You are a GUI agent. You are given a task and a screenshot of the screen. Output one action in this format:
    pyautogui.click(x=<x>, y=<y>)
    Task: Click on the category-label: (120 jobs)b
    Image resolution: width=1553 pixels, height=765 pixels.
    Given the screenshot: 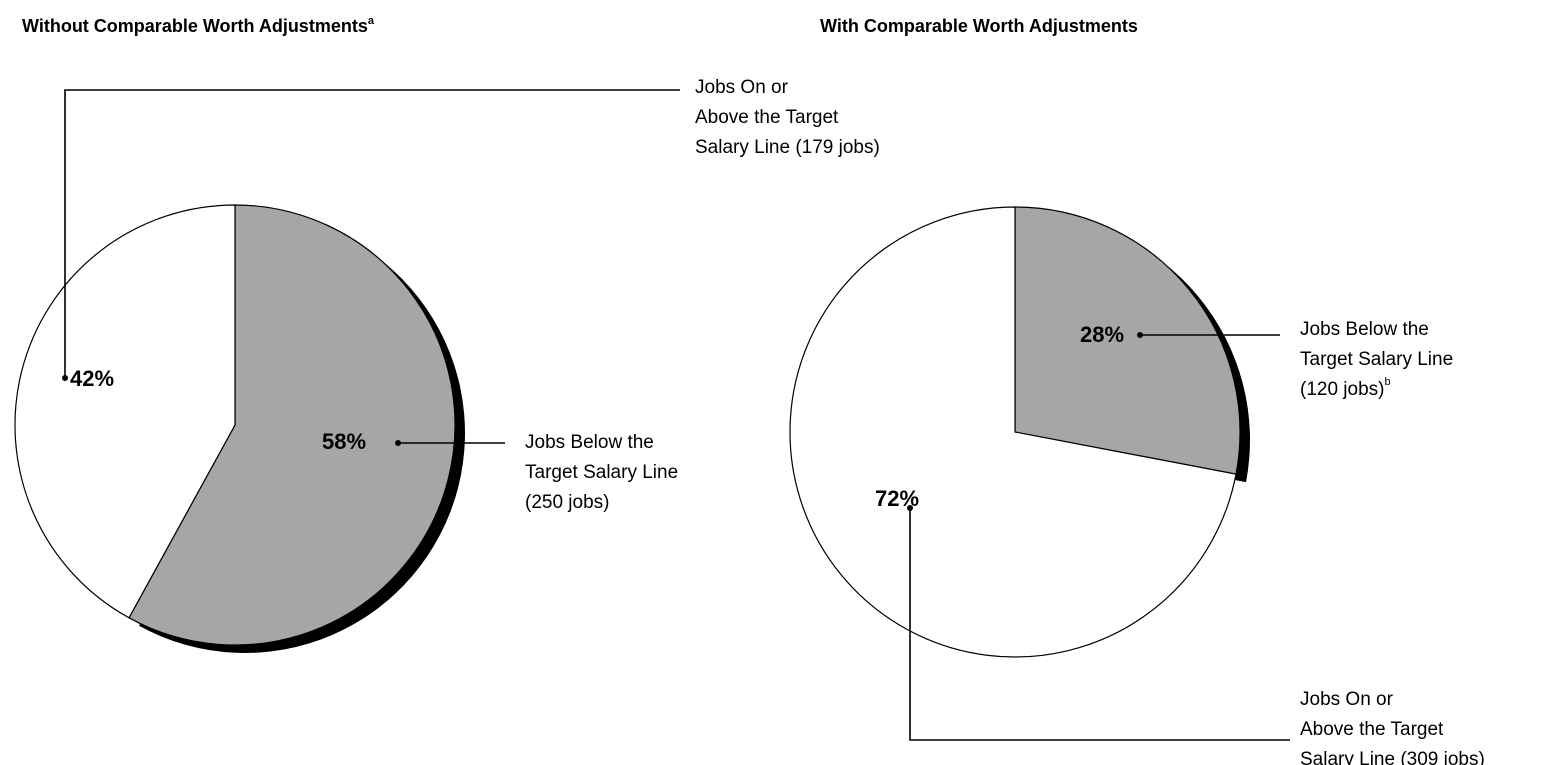 What is the action you would take?
    pyautogui.click(x=1345, y=388)
    